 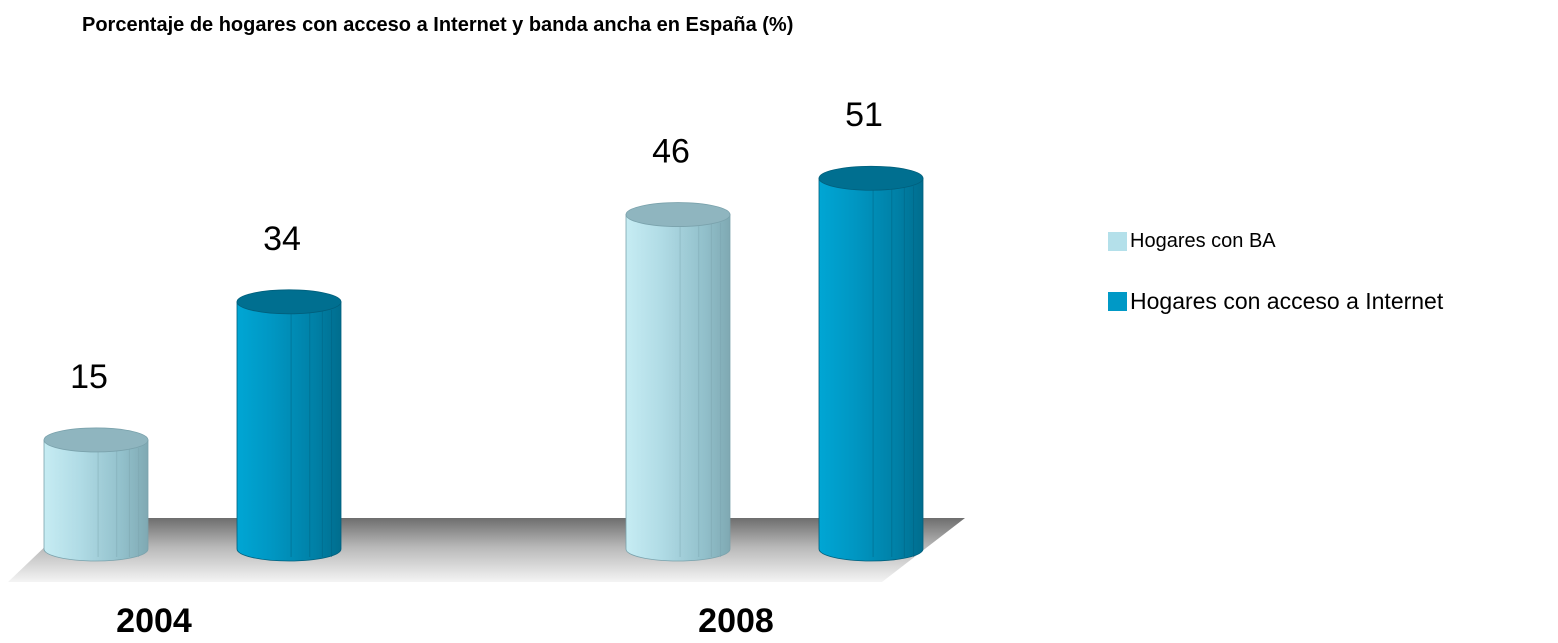 I want to click on legend-swatch-hogares-con-ba, so click(x=1117, y=241).